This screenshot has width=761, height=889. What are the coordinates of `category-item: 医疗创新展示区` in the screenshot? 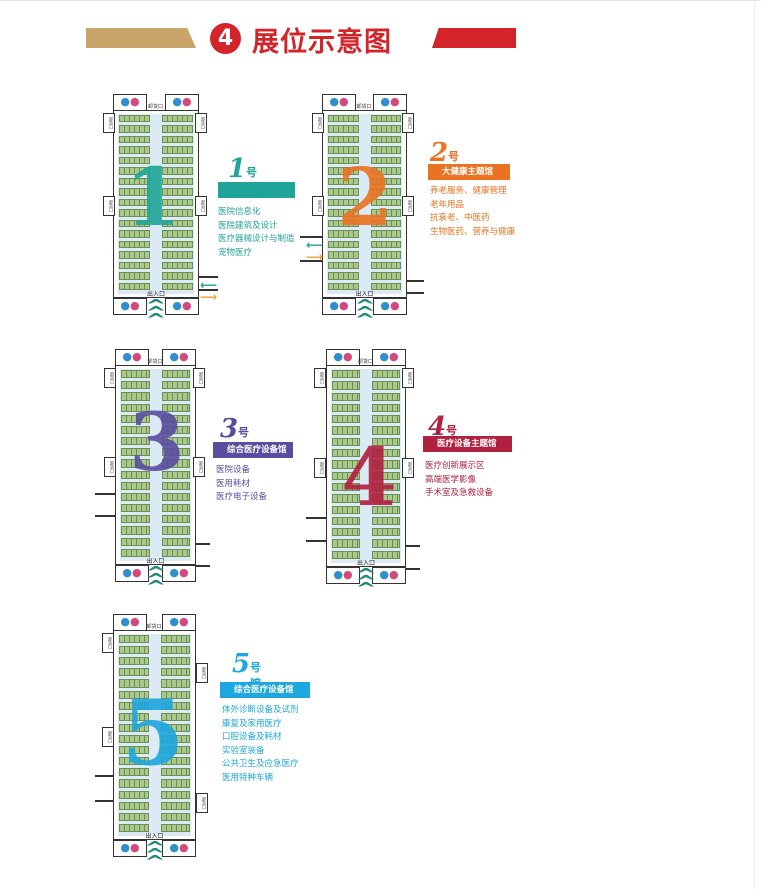 It's located at (455, 466).